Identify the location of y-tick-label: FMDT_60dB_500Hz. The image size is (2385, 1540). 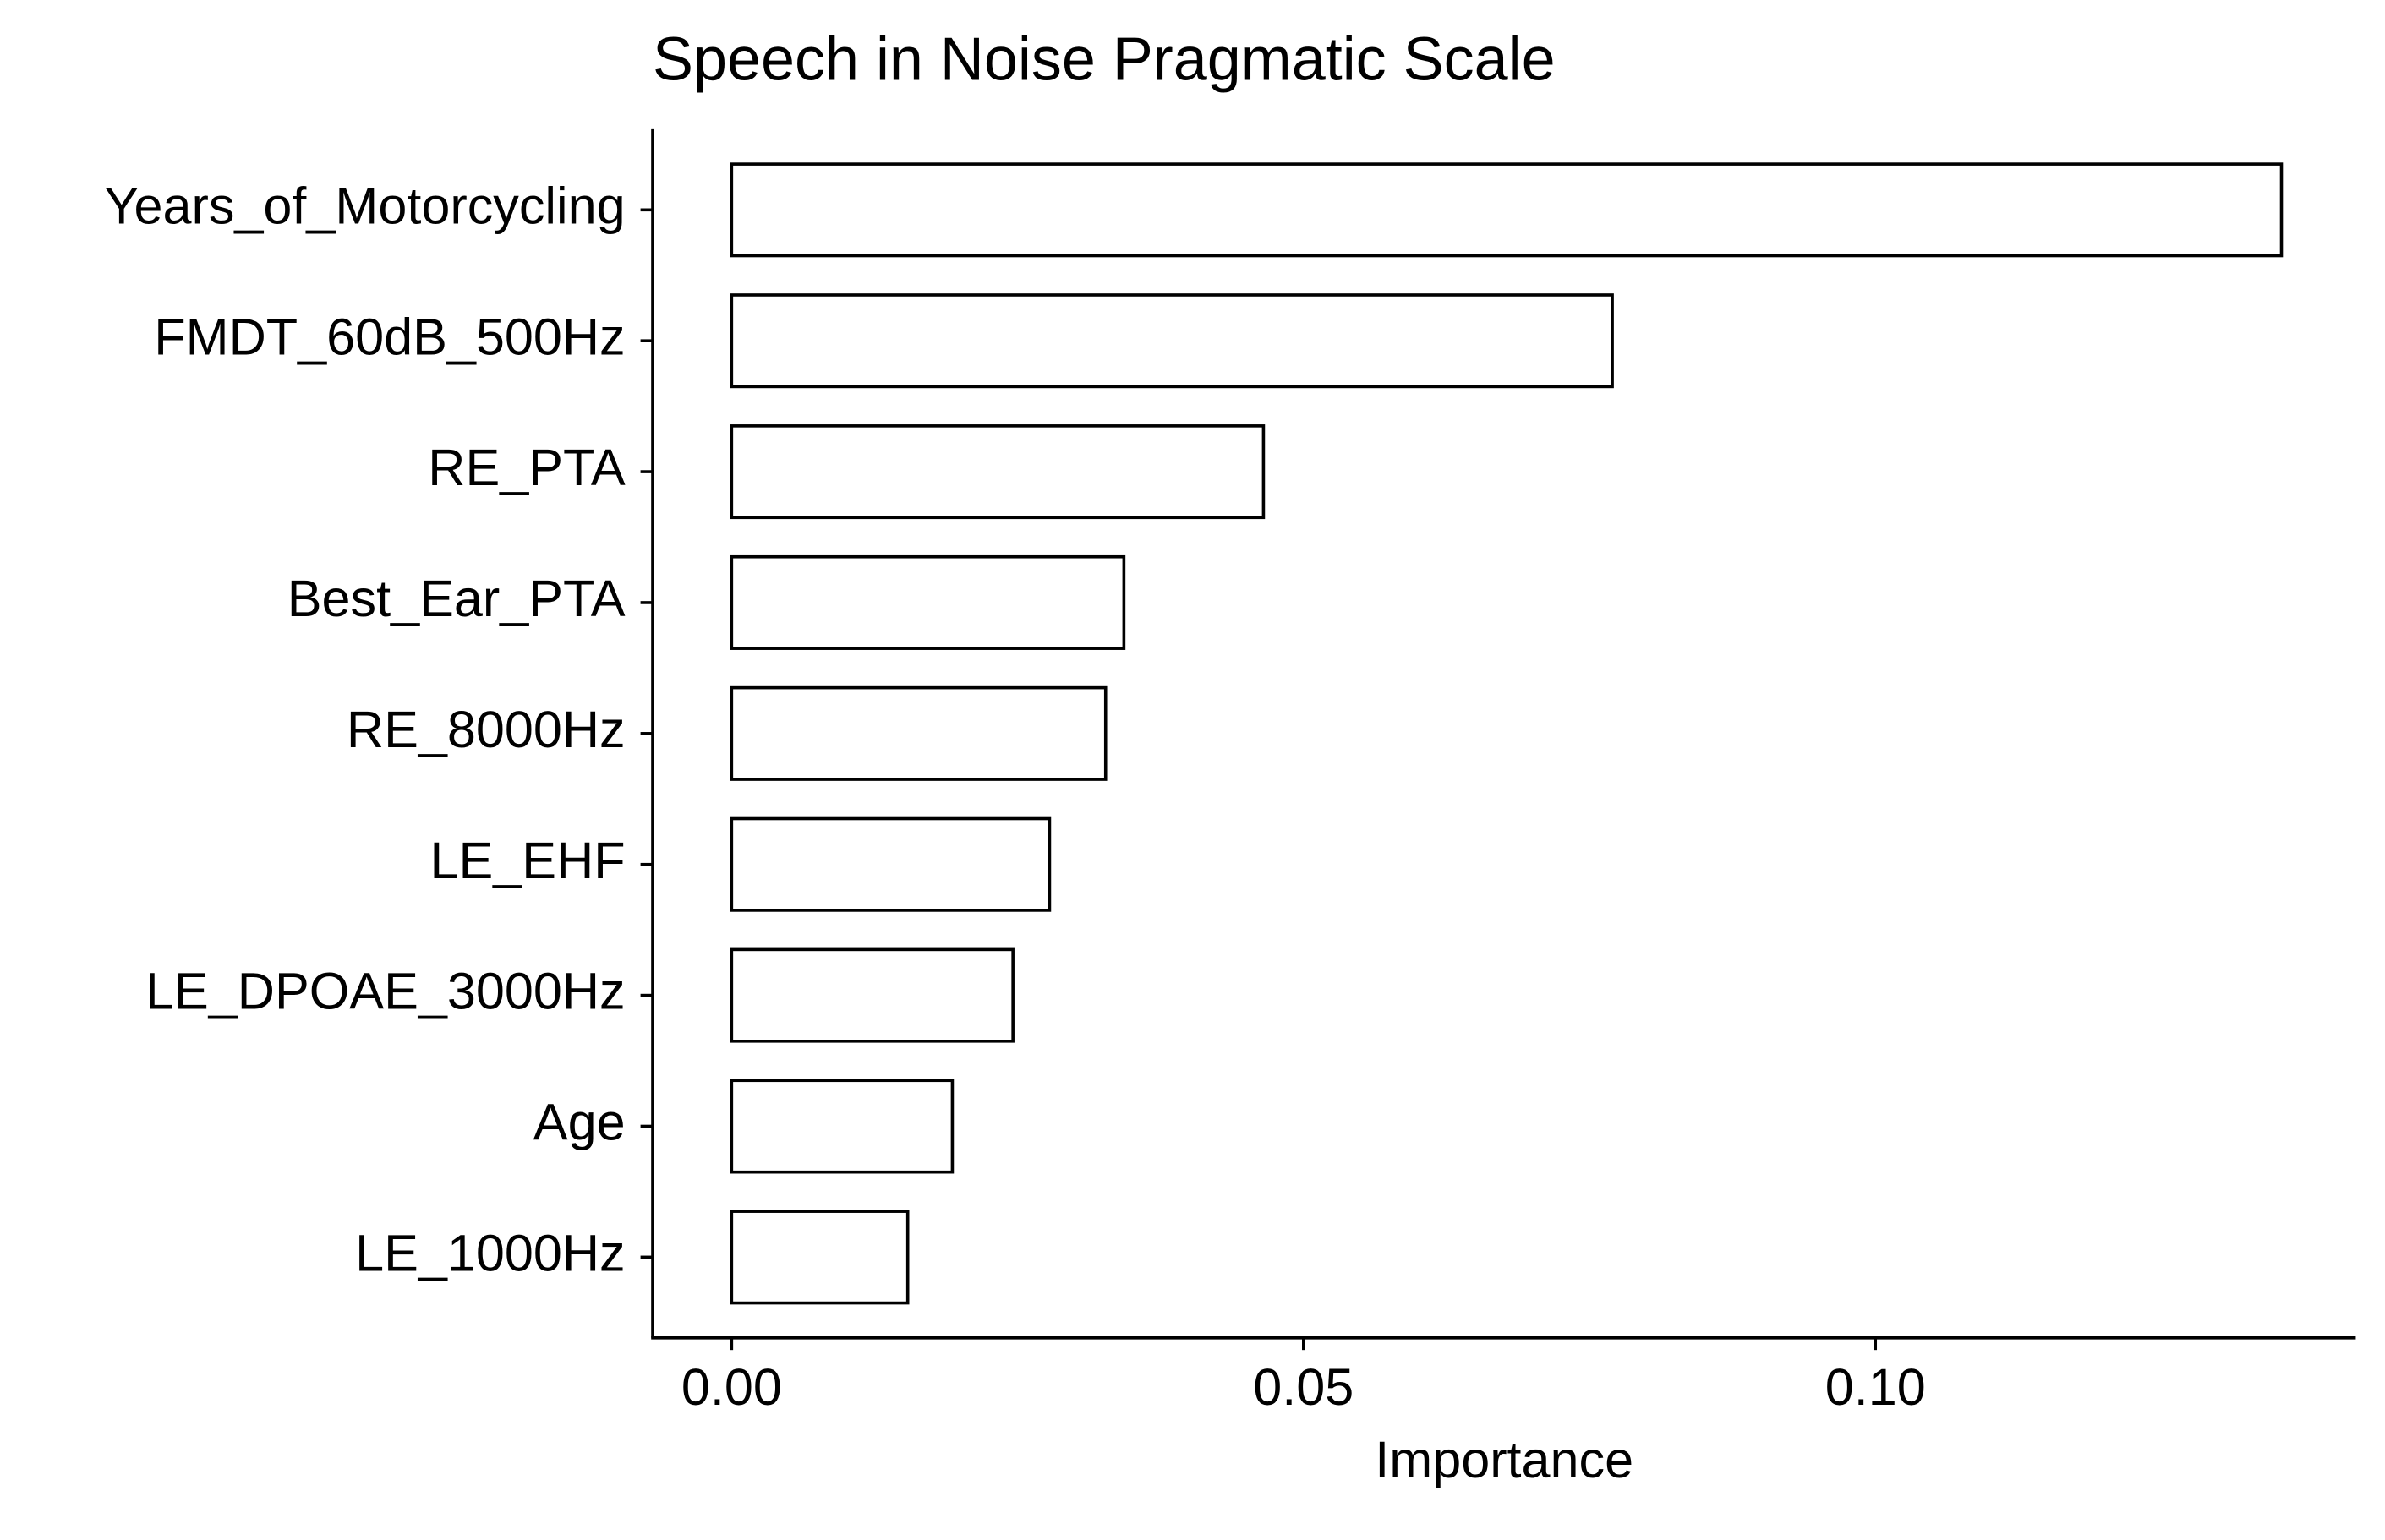
(389, 336).